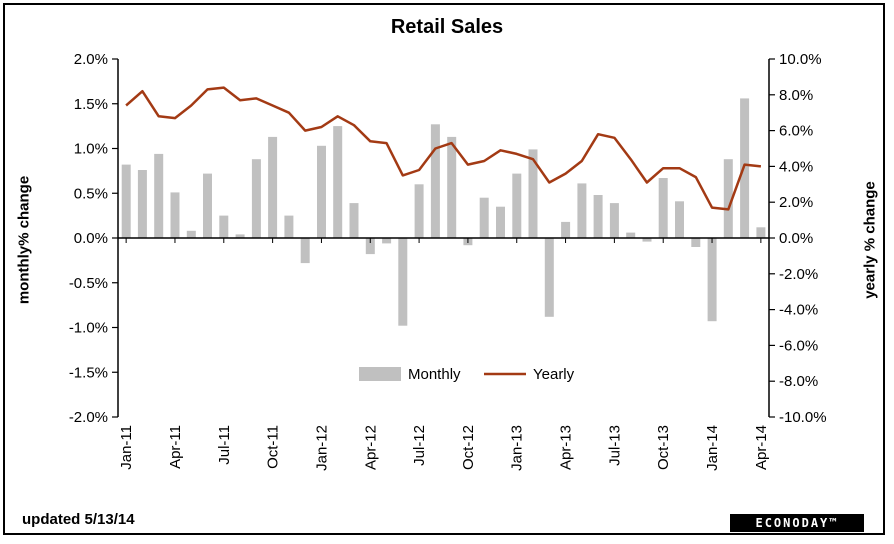 The width and height of the screenshot is (894, 544). Describe the element at coordinates (447, 27) in the screenshot. I see `chart-title: Retail Sales` at that location.